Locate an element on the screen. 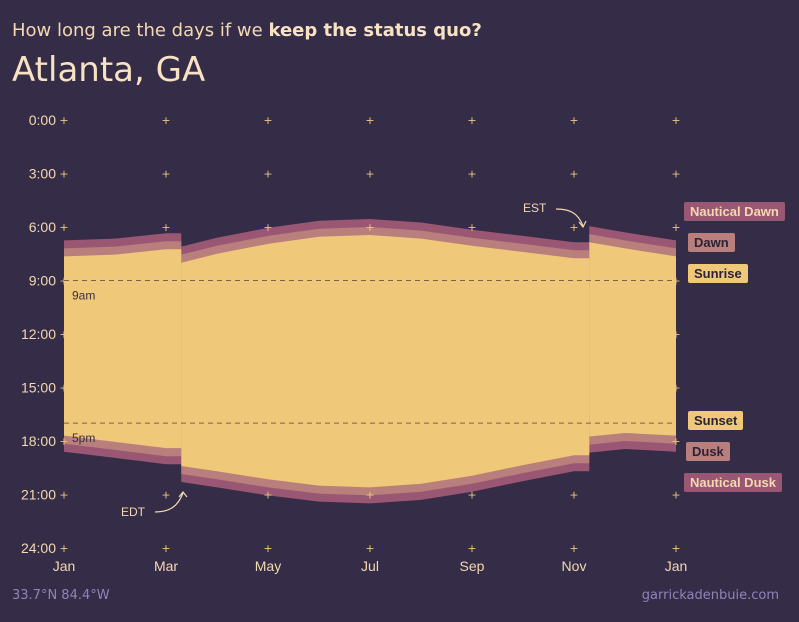 This screenshot has width=799, height=622. annotation-est-arrowhead is located at coordinates (582, 224).